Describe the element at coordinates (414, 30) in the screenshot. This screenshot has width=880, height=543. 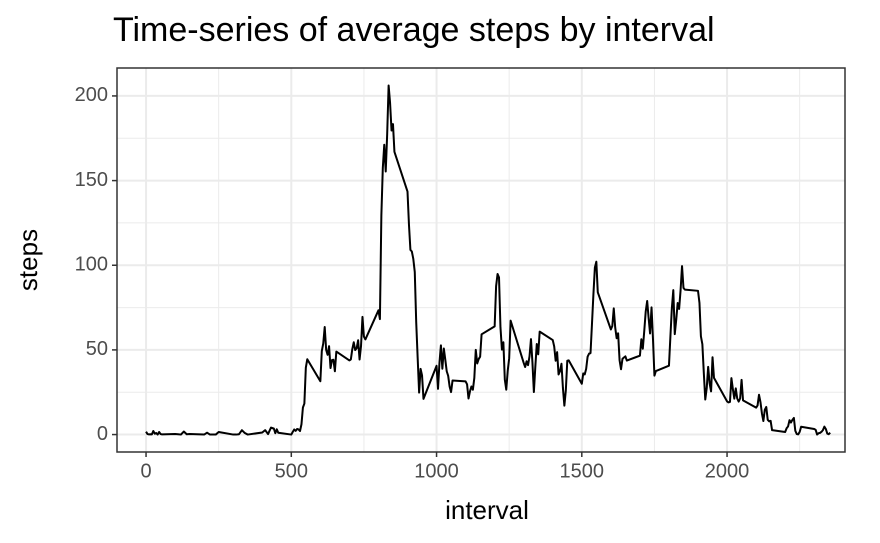
I see `chart-title: Time-series of average steps by interval` at that location.